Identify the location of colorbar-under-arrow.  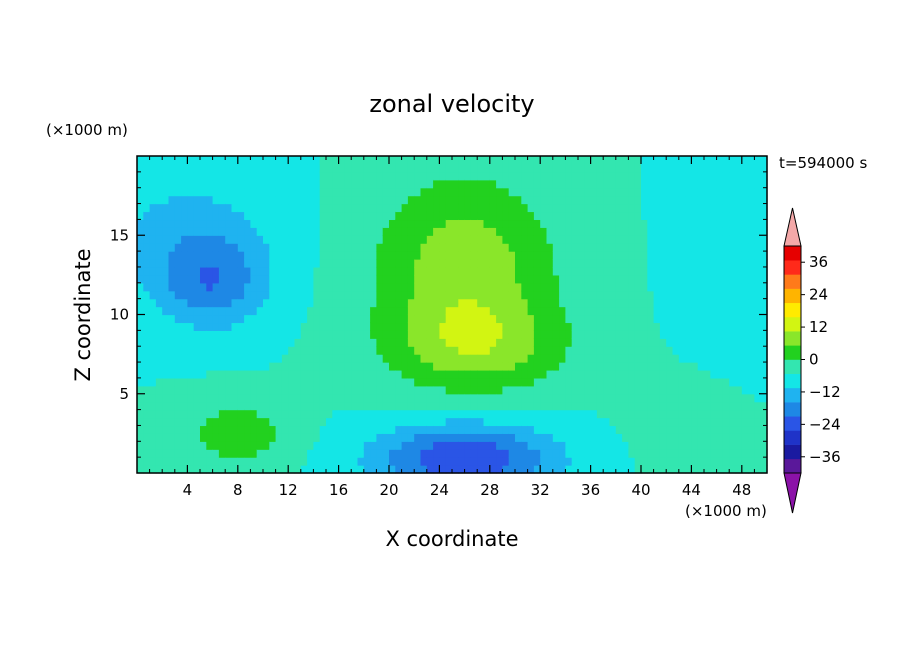
(792, 493).